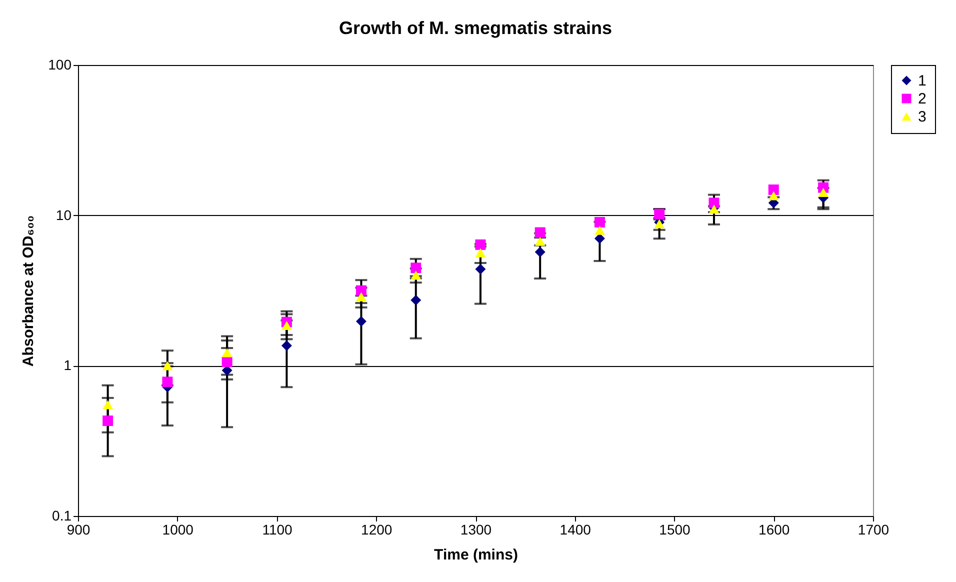  Describe the element at coordinates (64, 214) in the screenshot. I see `y-tick-label: 10` at that location.